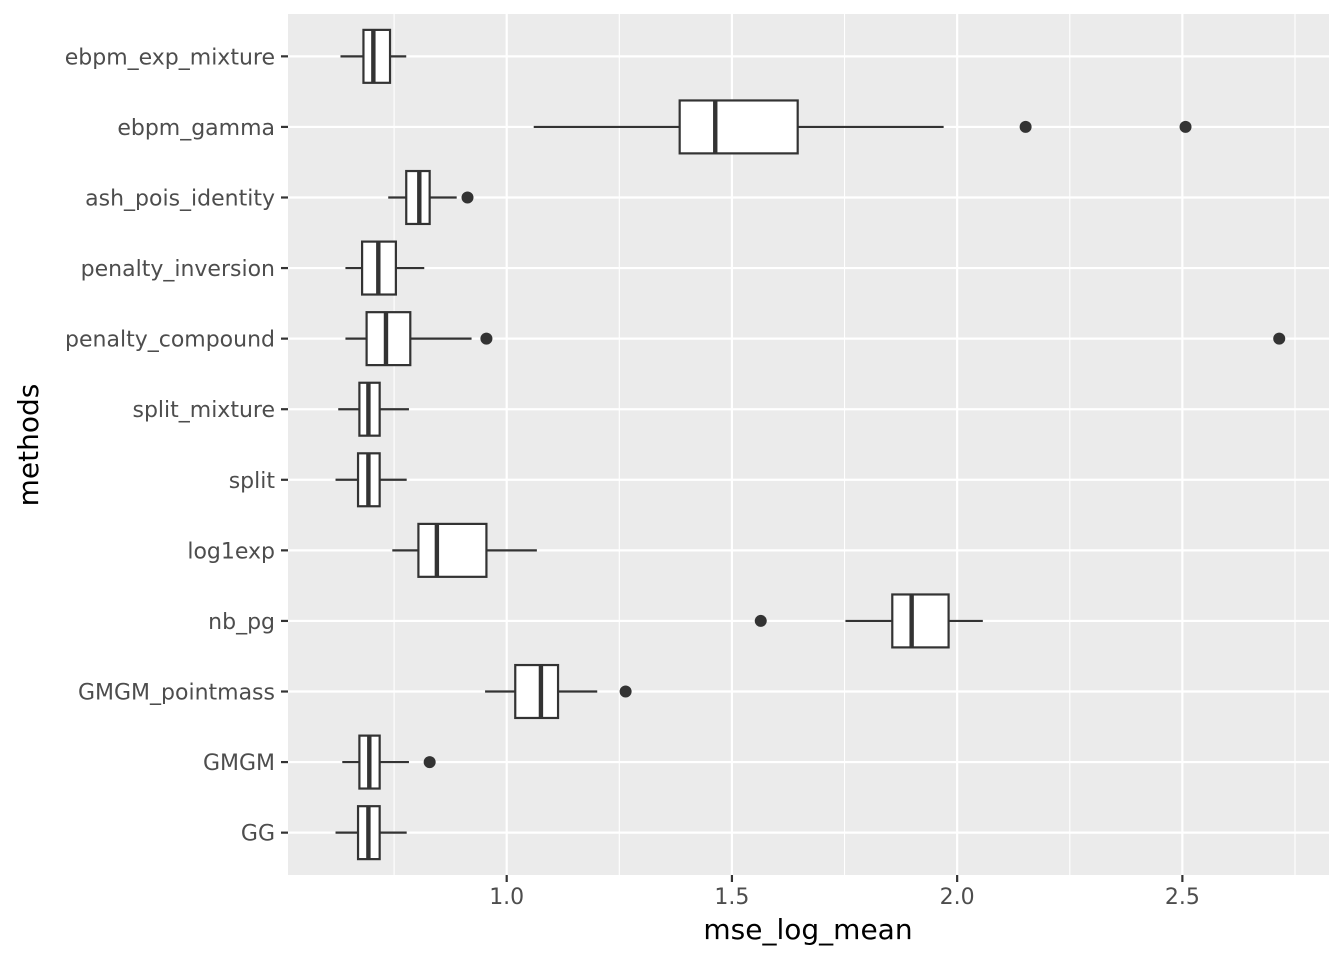 This screenshot has width=1344, height=960. Describe the element at coordinates (28, 445) in the screenshot. I see `y-axis-title: methods` at that location.